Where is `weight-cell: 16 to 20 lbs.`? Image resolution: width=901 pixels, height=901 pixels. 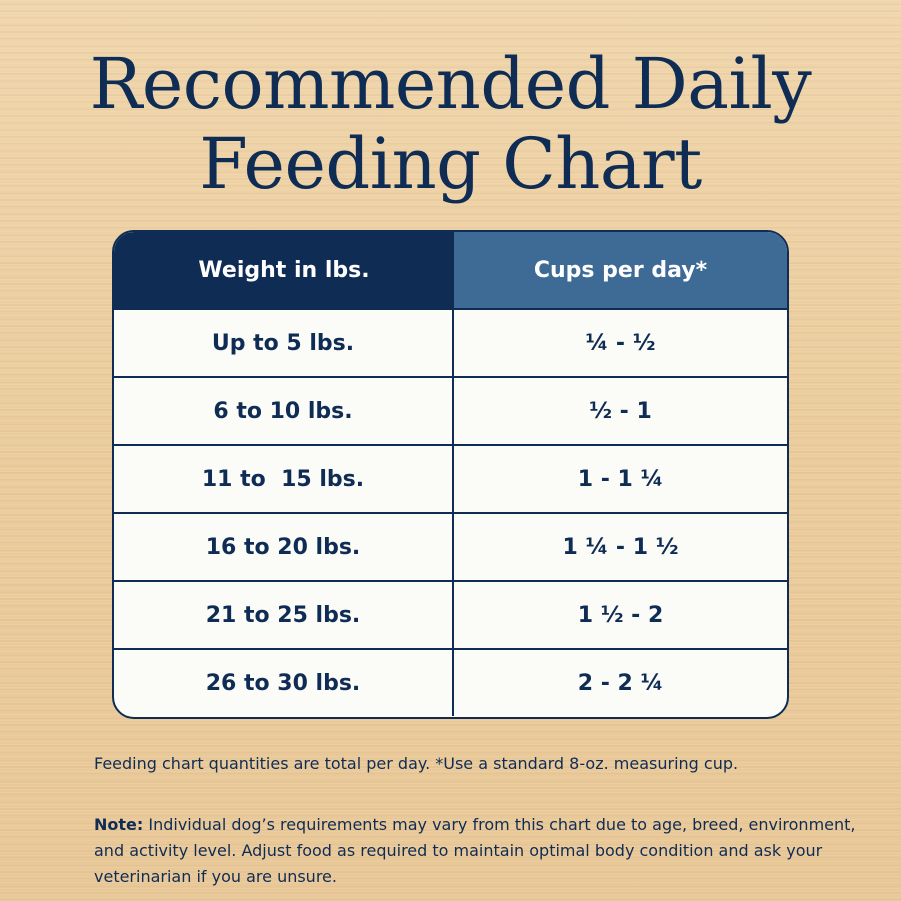
weight-cell: 16 to 20 lbs. is located at coordinates (284, 547).